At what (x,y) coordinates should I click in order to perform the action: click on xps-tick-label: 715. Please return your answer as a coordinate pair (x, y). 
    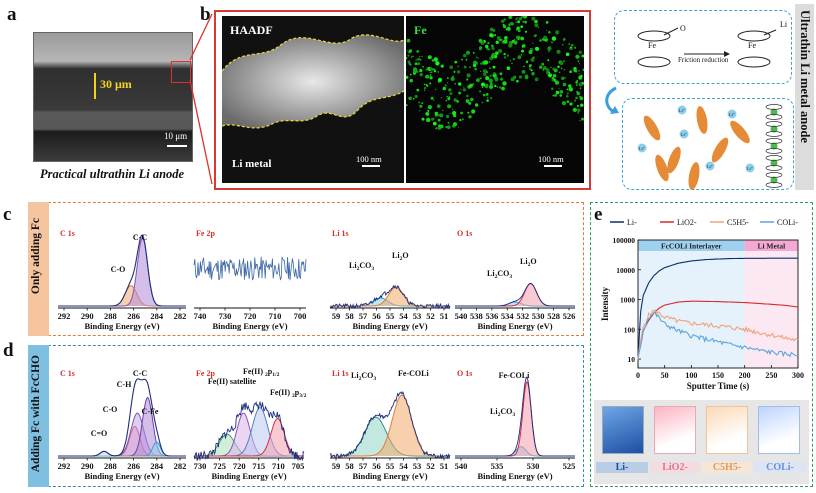
    Looking at the image, I should click on (258, 466).